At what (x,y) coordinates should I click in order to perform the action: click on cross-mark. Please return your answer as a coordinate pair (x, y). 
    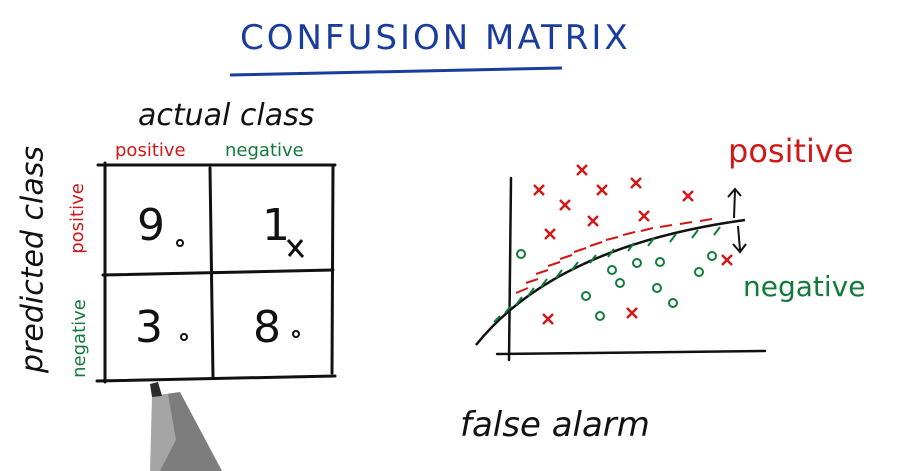
    Looking at the image, I should click on (295, 248).